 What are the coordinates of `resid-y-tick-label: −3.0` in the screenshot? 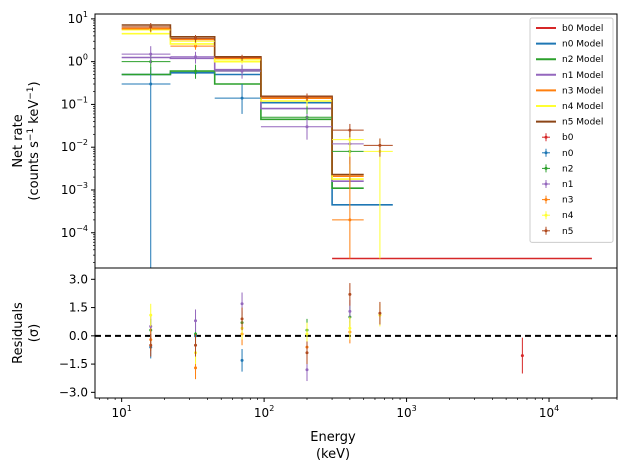 It's located at (73, 392).